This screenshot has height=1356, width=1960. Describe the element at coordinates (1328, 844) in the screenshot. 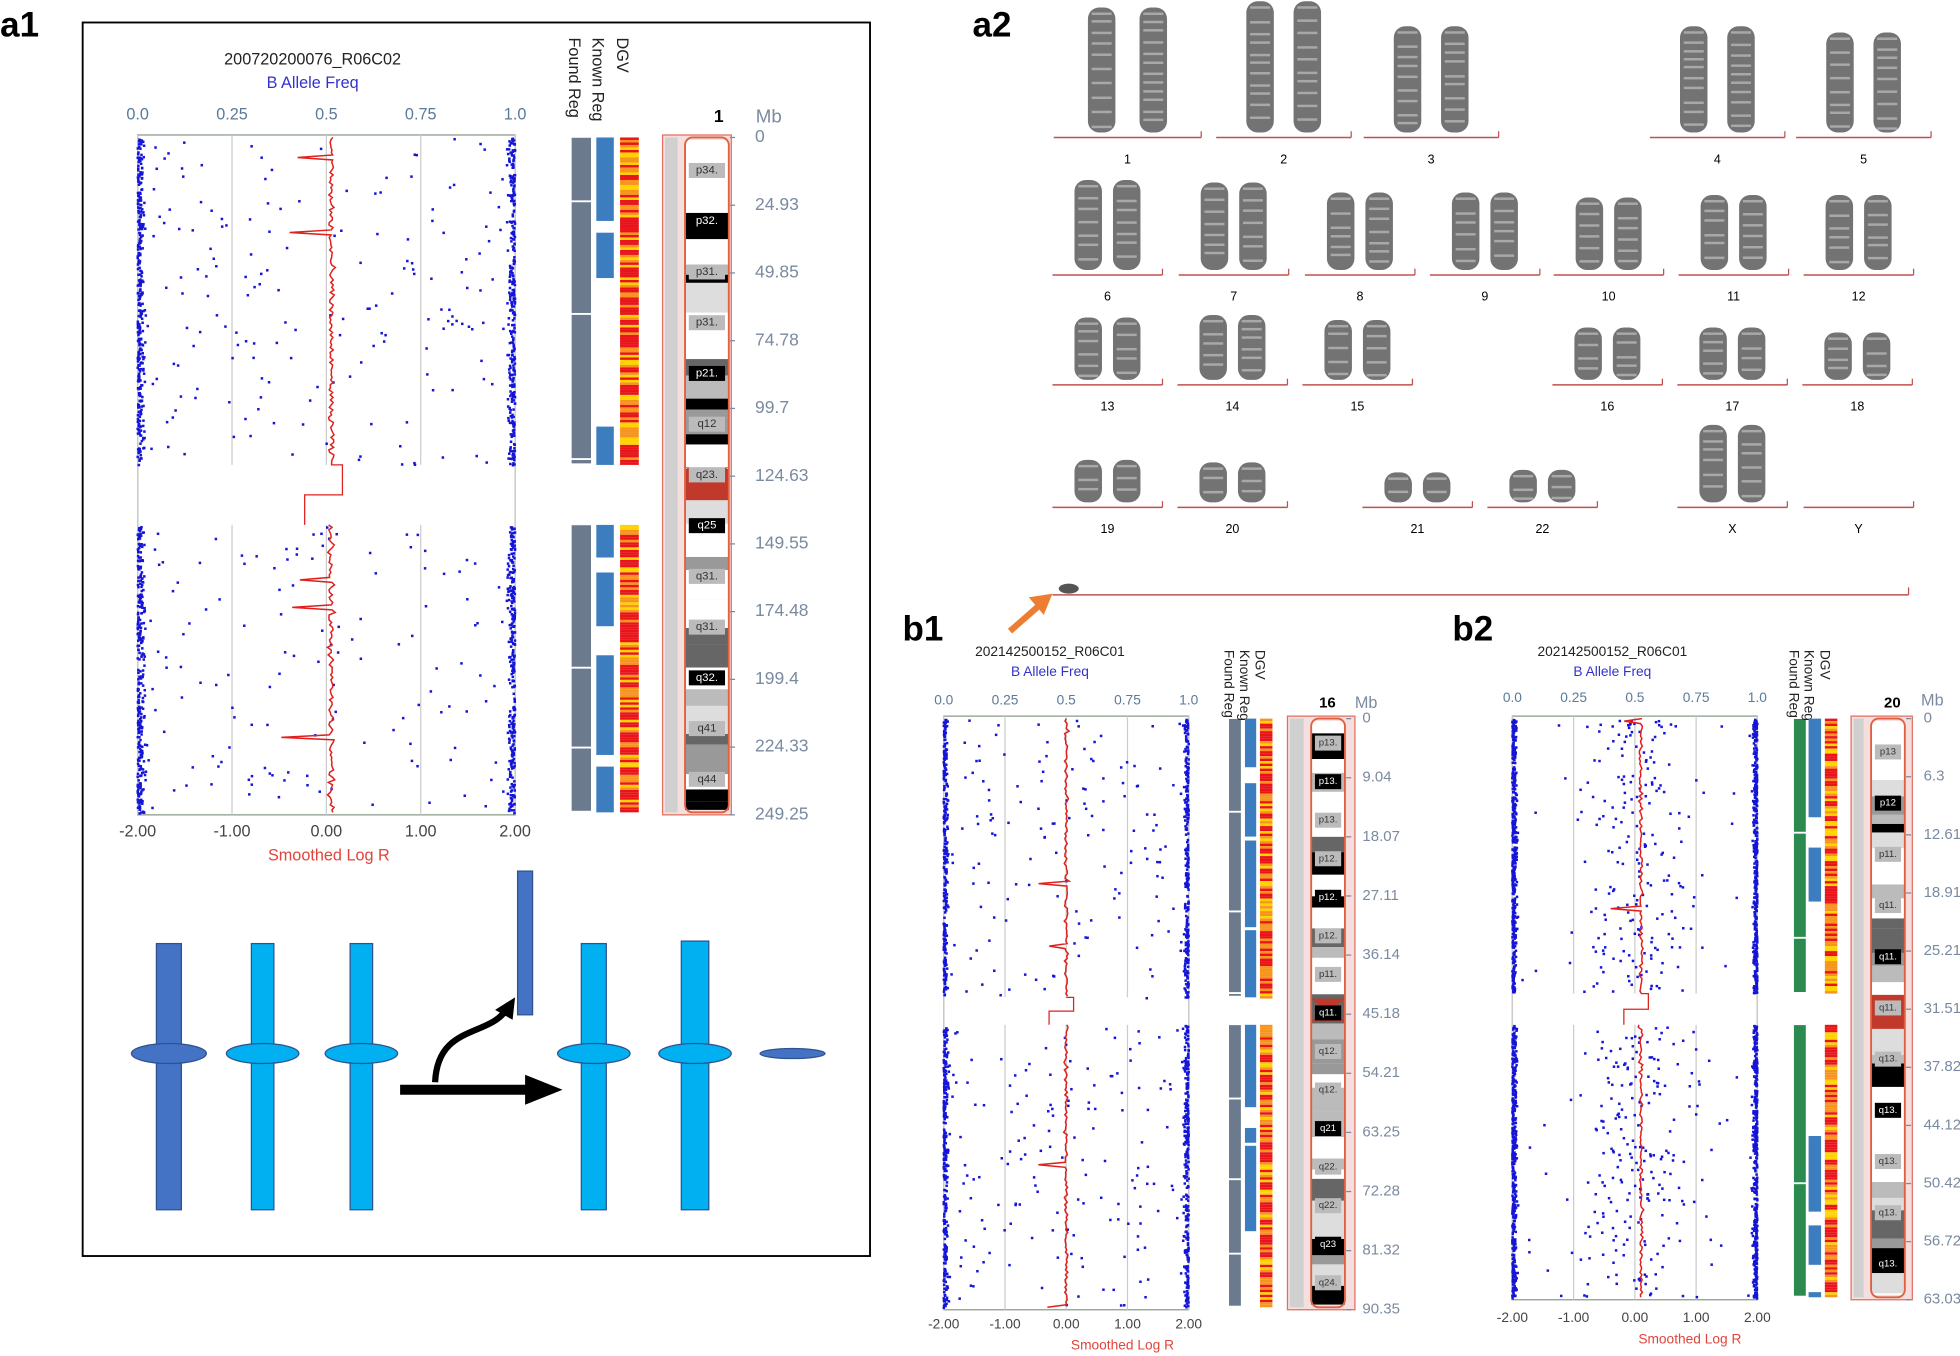

I see `ideogram-band` at that location.